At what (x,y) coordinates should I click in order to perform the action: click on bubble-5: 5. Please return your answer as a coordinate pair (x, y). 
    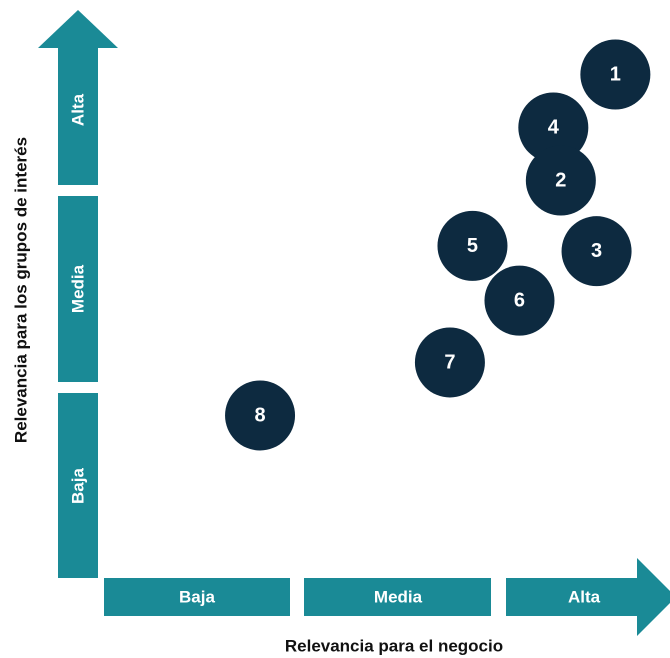
    Looking at the image, I should click on (472, 245).